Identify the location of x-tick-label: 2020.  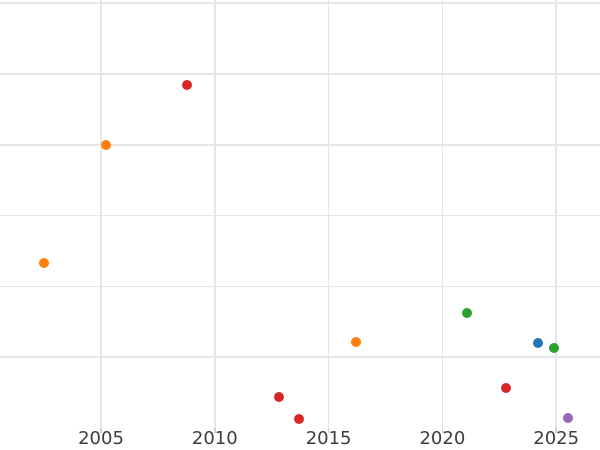
(442, 438).